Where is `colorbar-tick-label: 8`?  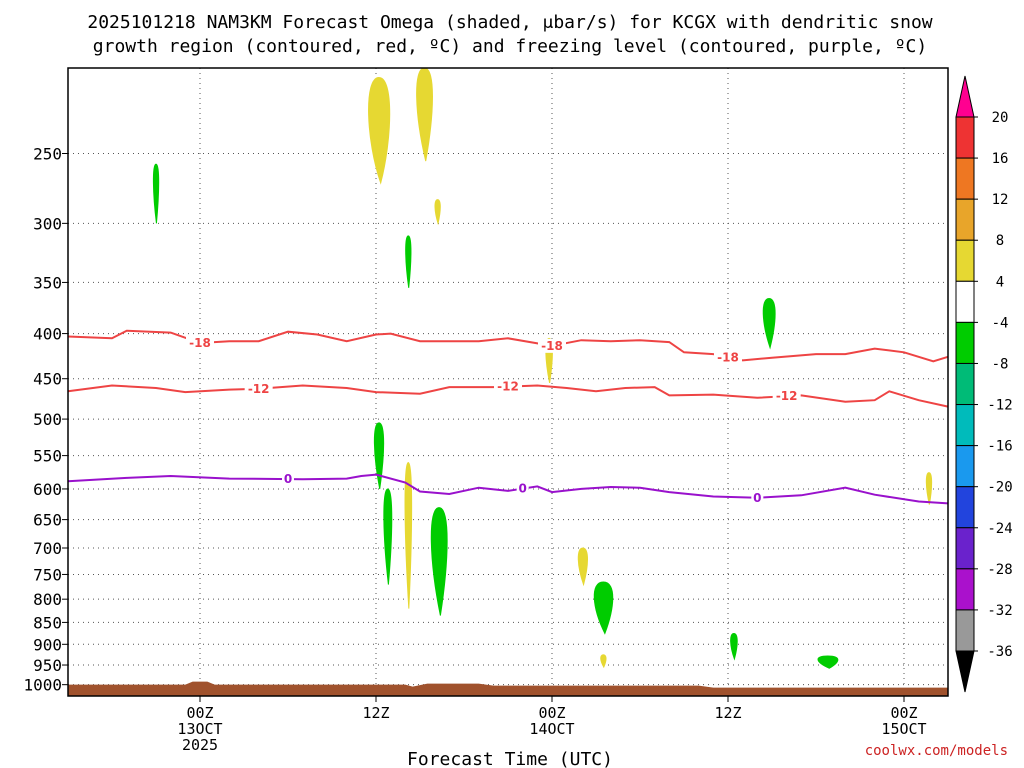 colorbar-tick-label: 8 is located at coordinates (1000, 241).